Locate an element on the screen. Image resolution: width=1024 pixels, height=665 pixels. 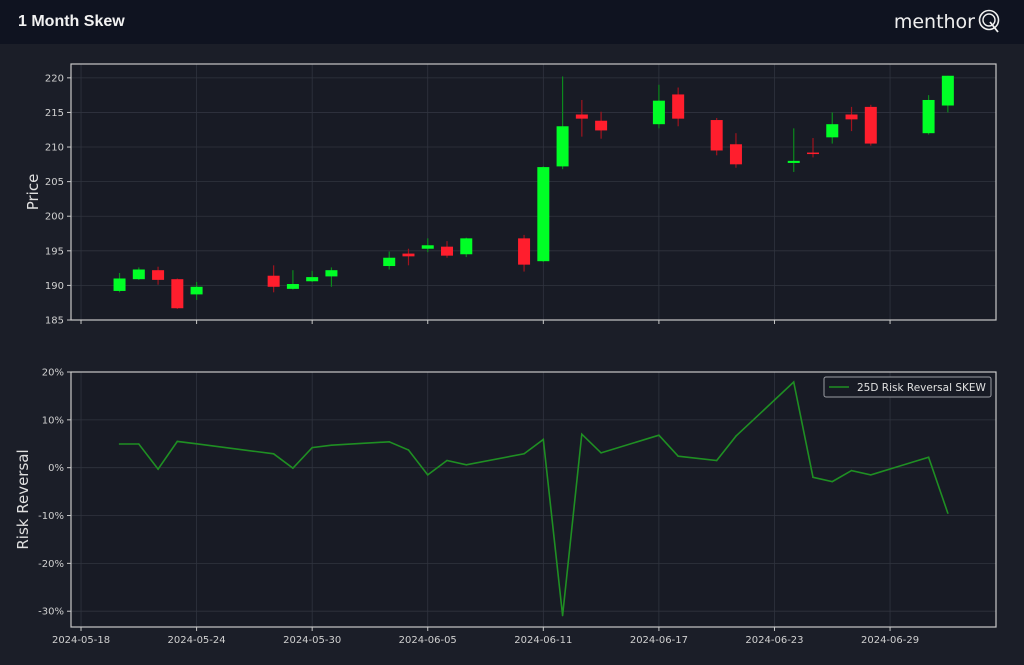
x-tick-label: 2024-06-11 is located at coordinates (543, 640).